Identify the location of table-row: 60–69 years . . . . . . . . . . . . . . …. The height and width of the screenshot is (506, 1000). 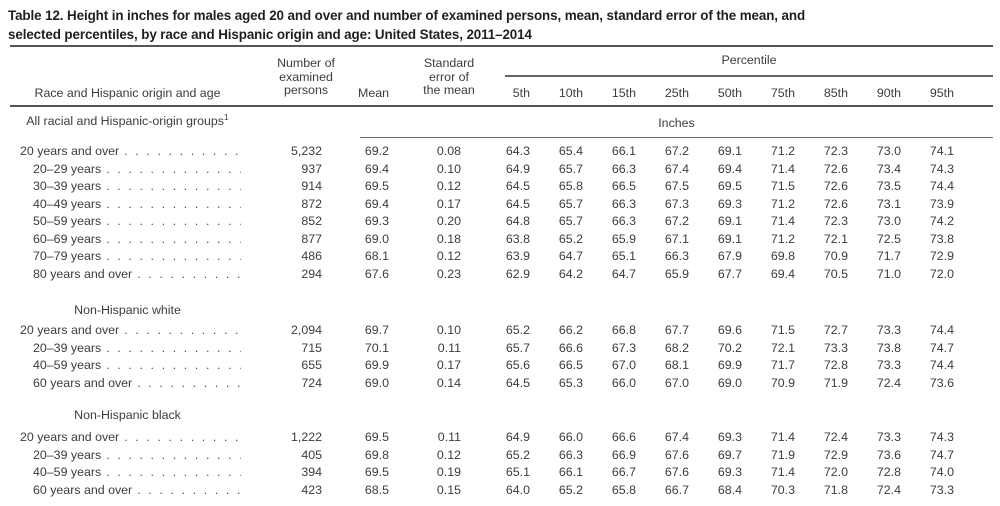
(501, 240).